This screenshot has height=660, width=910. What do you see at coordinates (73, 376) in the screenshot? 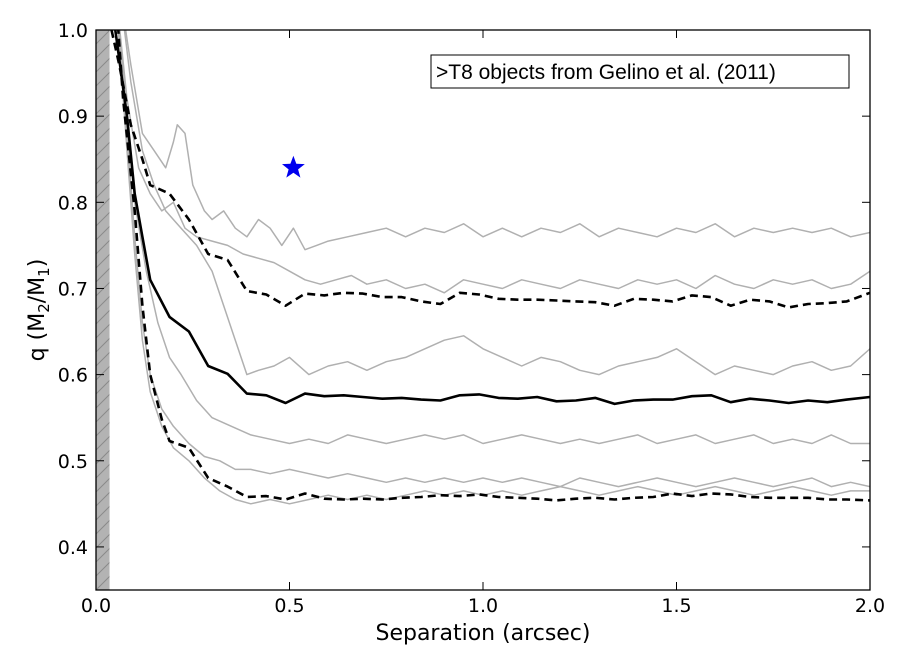
I see `y-tick-label: 0.6` at bounding box center [73, 376].